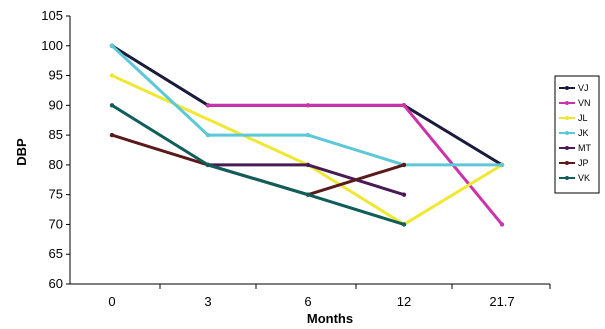 Image resolution: width=605 pixels, height=329 pixels. What do you see at coordinates (567, 103) in the screenshot?
I see `legend-marker-vn` at bounding box center [567, 103].